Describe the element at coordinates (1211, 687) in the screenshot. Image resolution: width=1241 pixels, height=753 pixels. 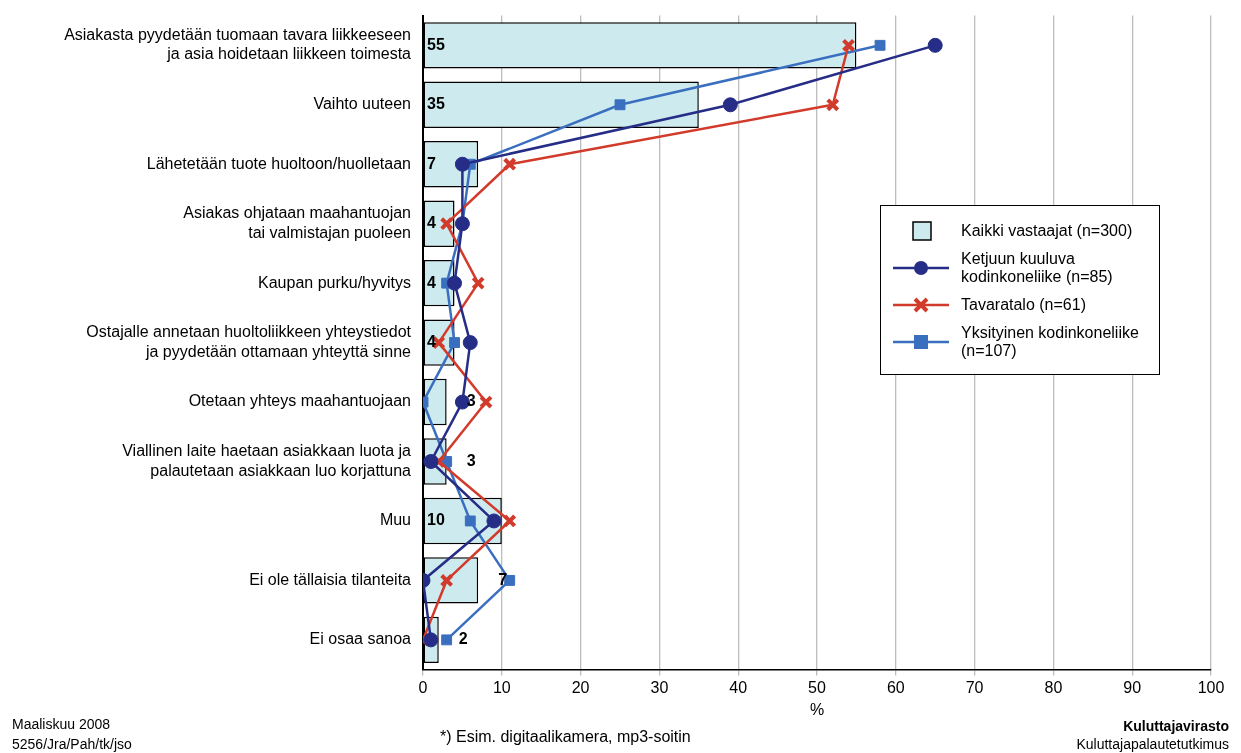
I see `x-tick-label: 100` at that location.